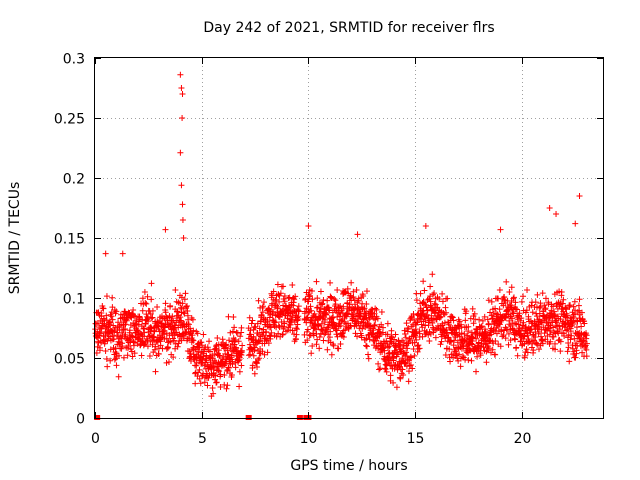 The image size is (640, 480). I want to click on y-tick-label: 0.3, so click(74, 60).